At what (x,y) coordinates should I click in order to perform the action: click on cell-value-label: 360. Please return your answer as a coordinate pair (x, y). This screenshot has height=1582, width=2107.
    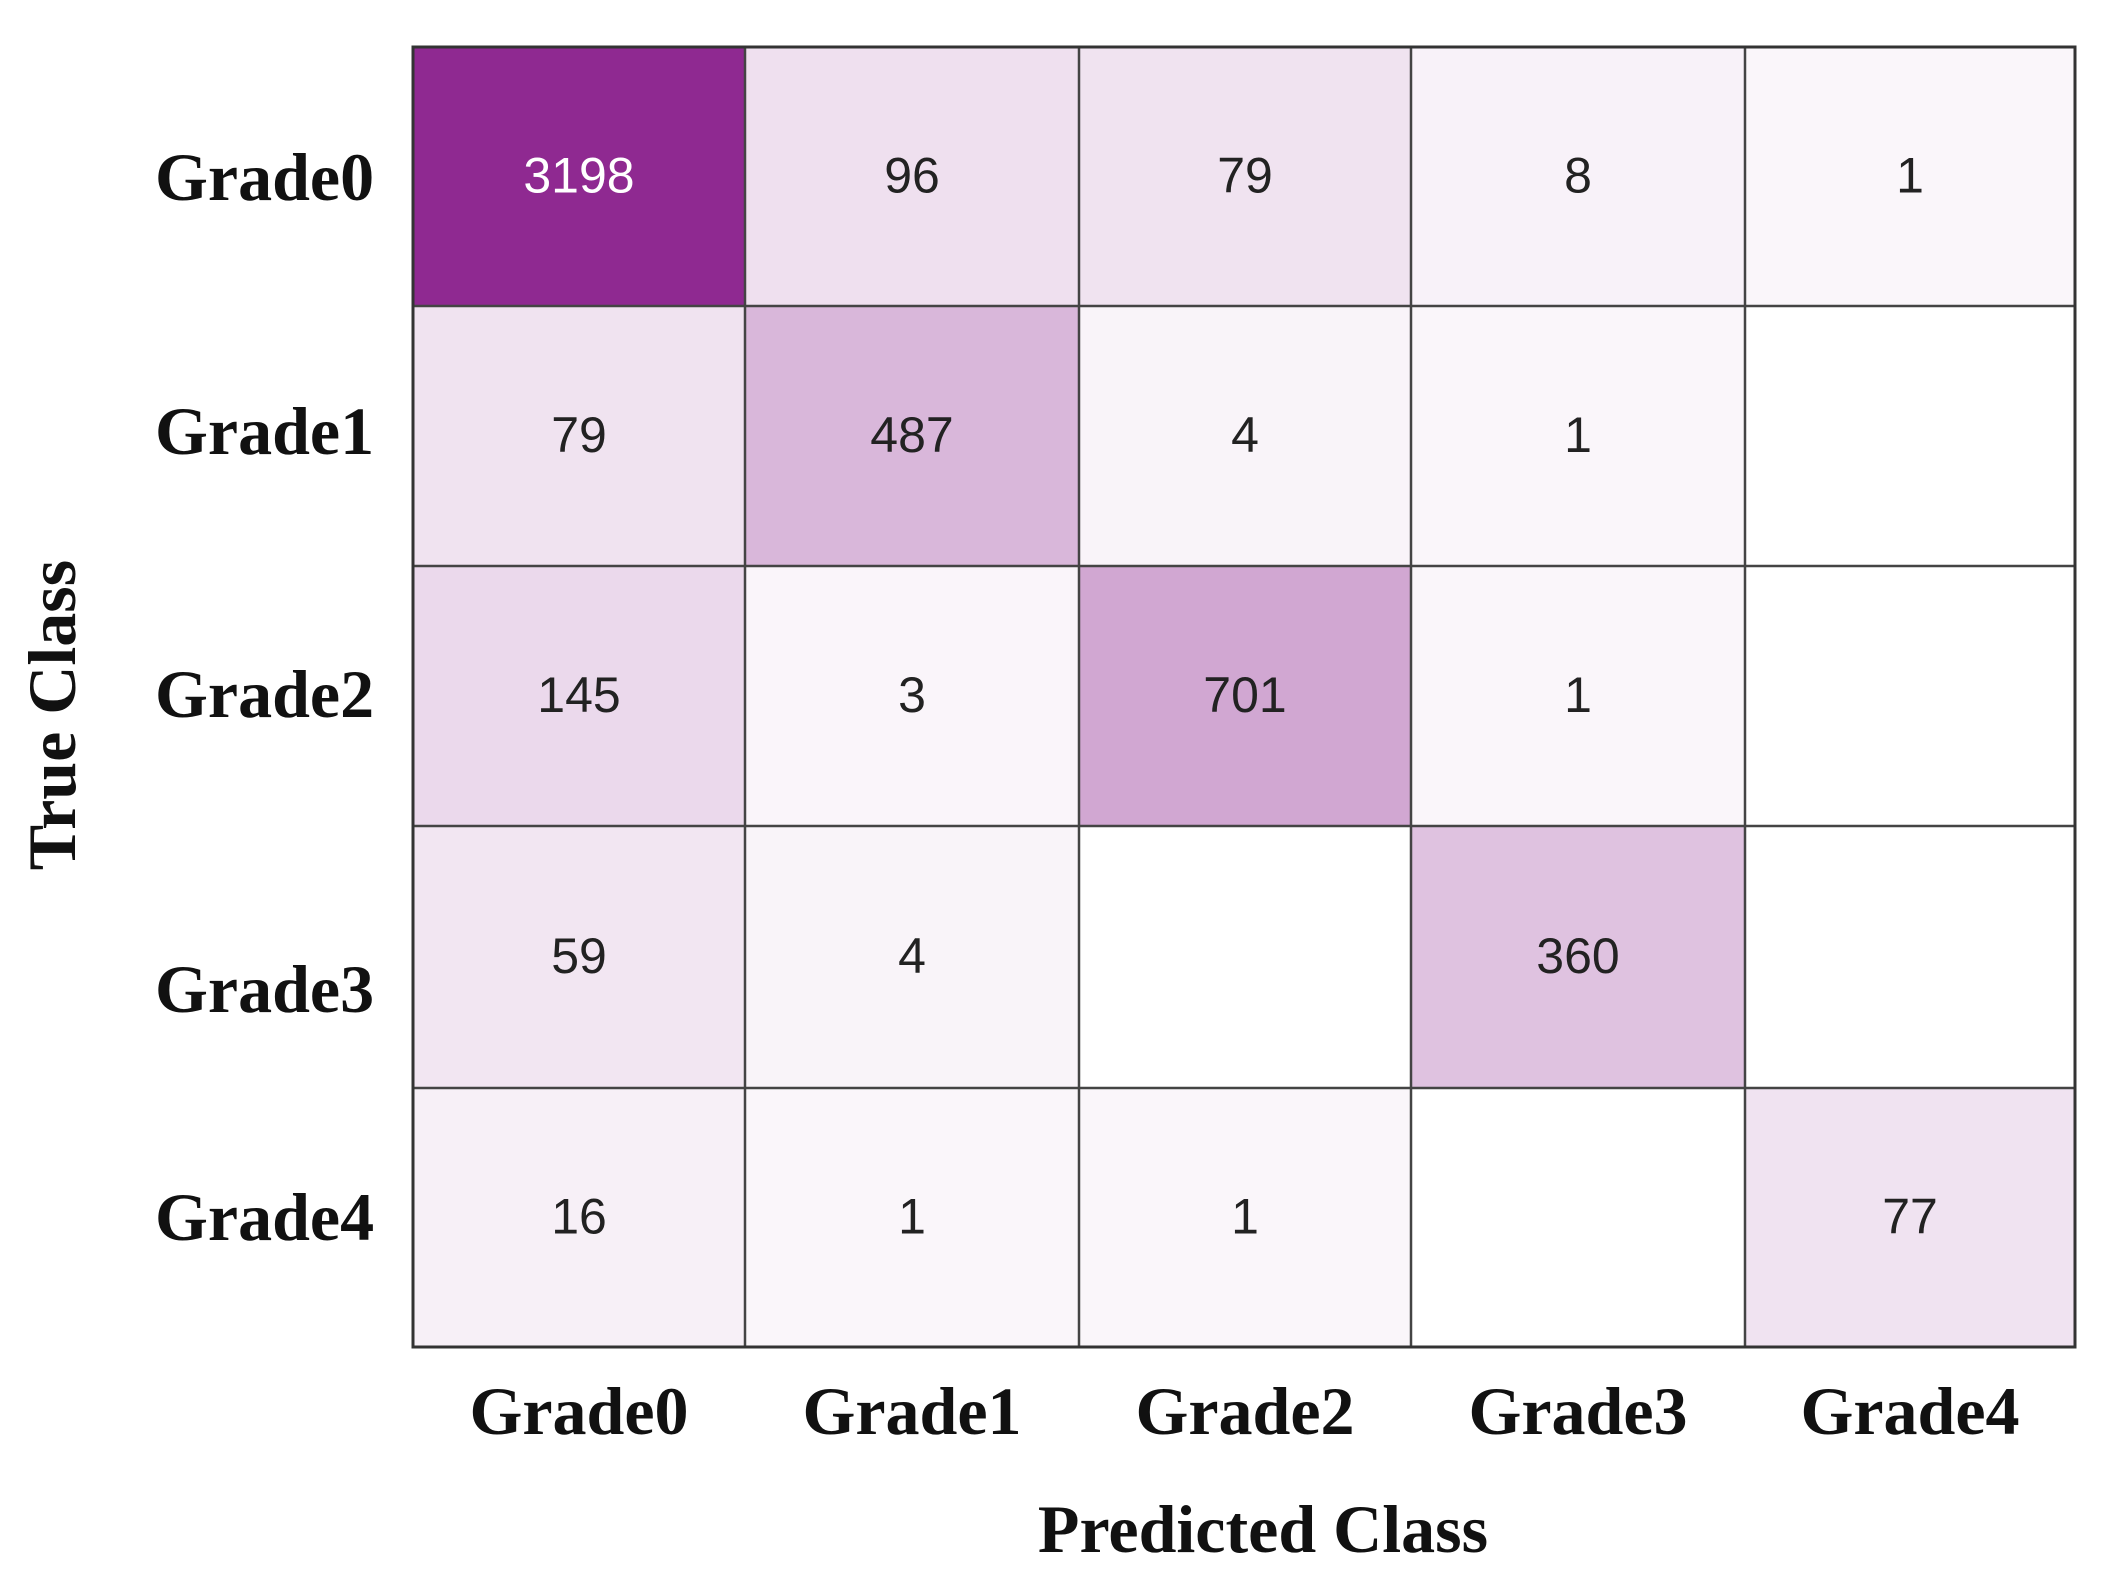
    Looking at the image, I should click on (1577, 956).